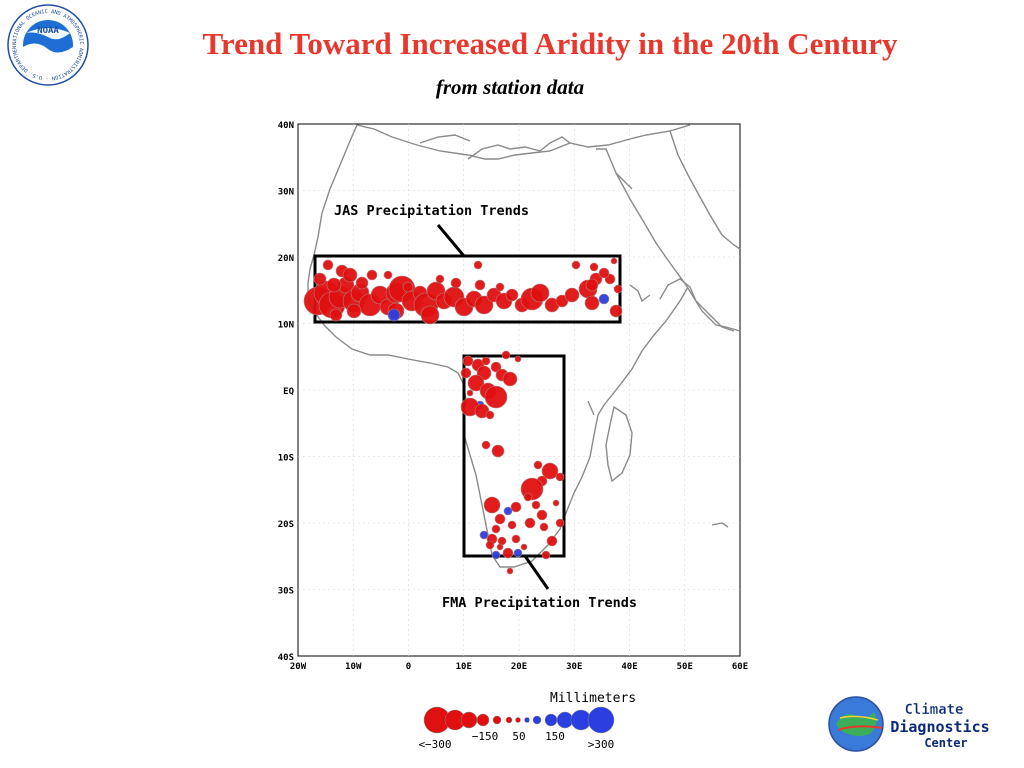 This screenshot has width=1024, height=768. Describe the element at coordinates (939, 727) in the screenshot. I see `cdc-line2: Diagnostics` at that location.